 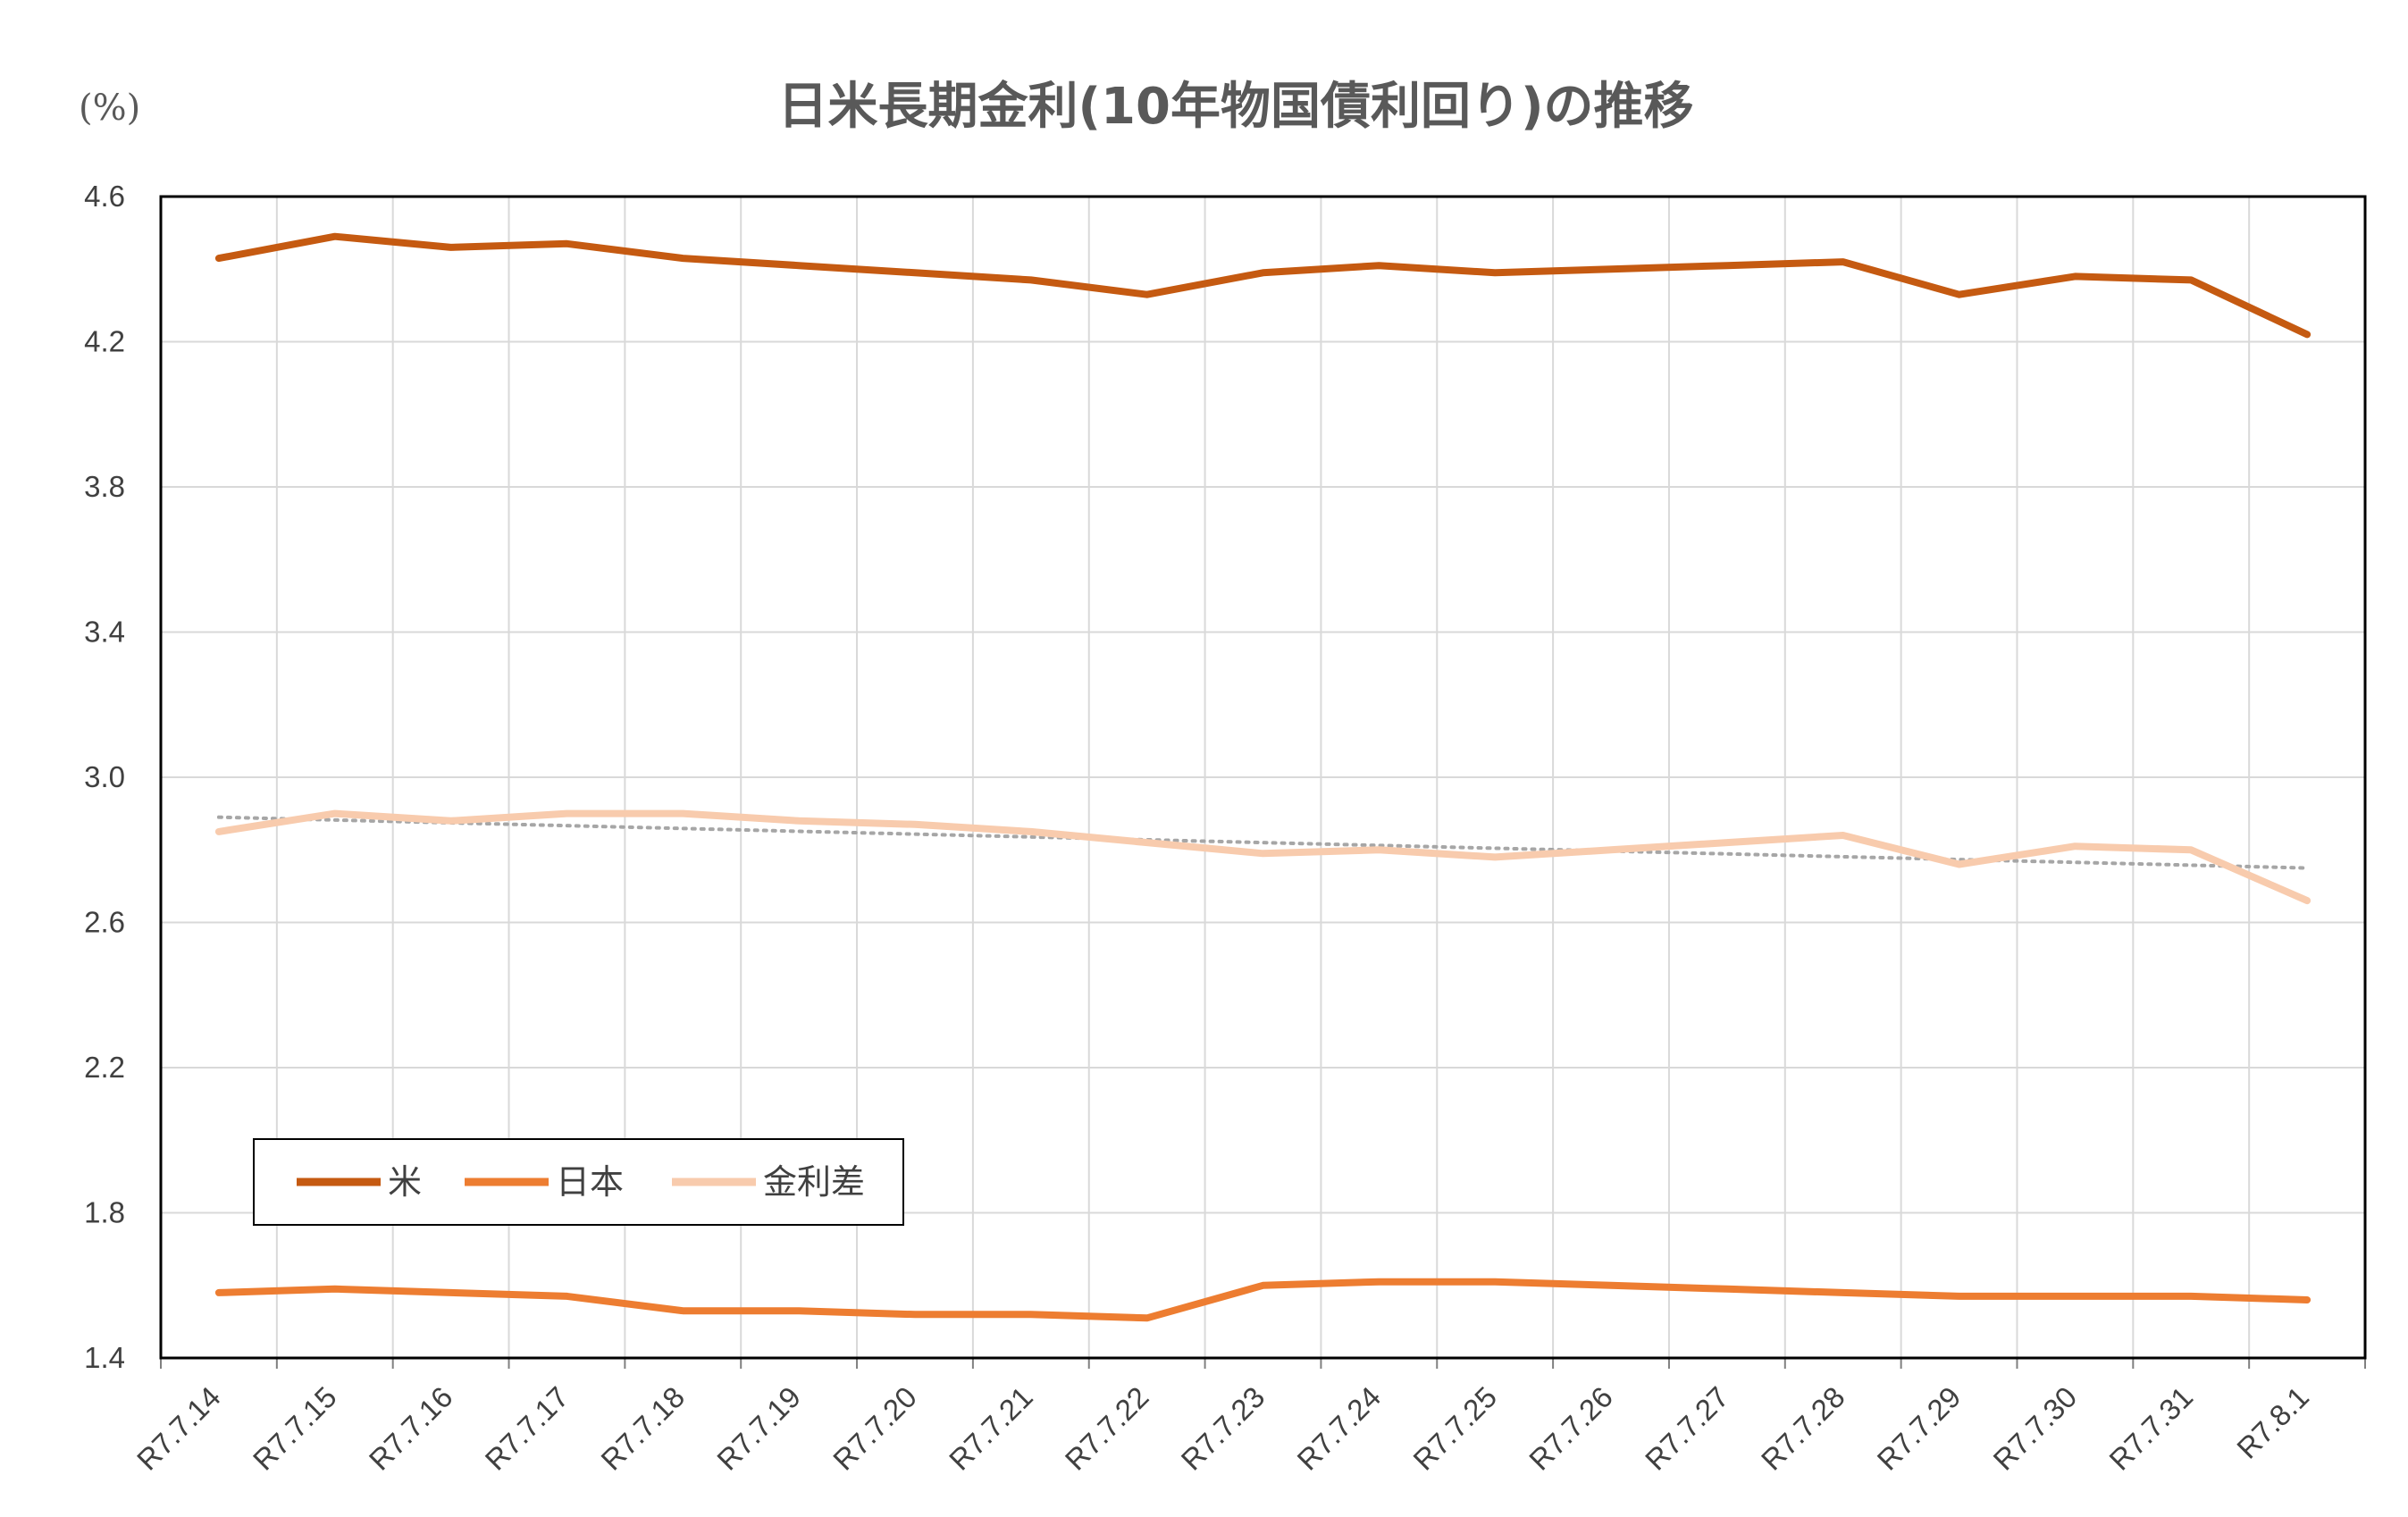 I want to click on y-tick-label: 1.4, so click(x=104, y=1357).